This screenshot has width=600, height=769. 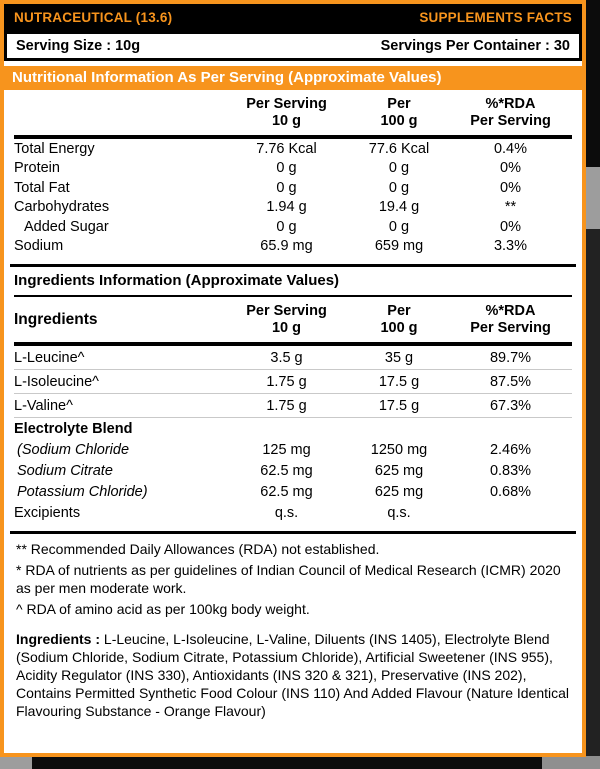 What do you see at coordinates (510, 381) in the screenshot?
I see `value-rda: 87.5%` at bounding box center [510, 381].